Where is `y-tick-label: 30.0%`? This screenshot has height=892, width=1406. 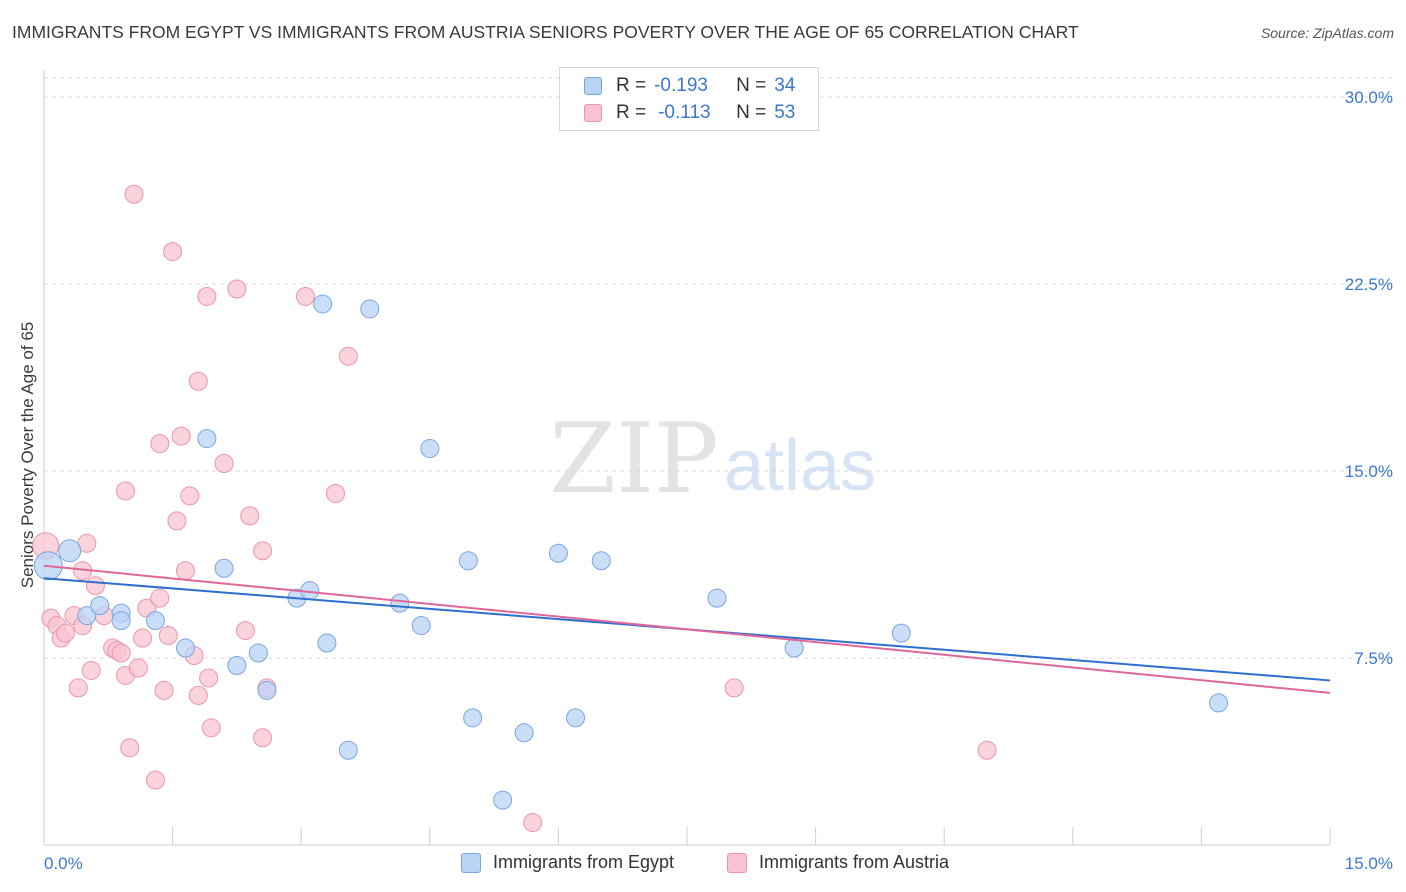
y-tick-label: 30.0% is located at coordinates (1369, 97).